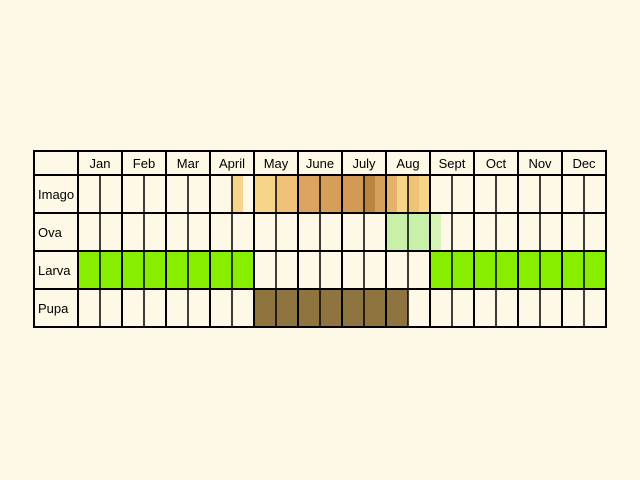 This screenshot has width=640, height=480. I want to click on month-label: Feb, so click(144, 163).